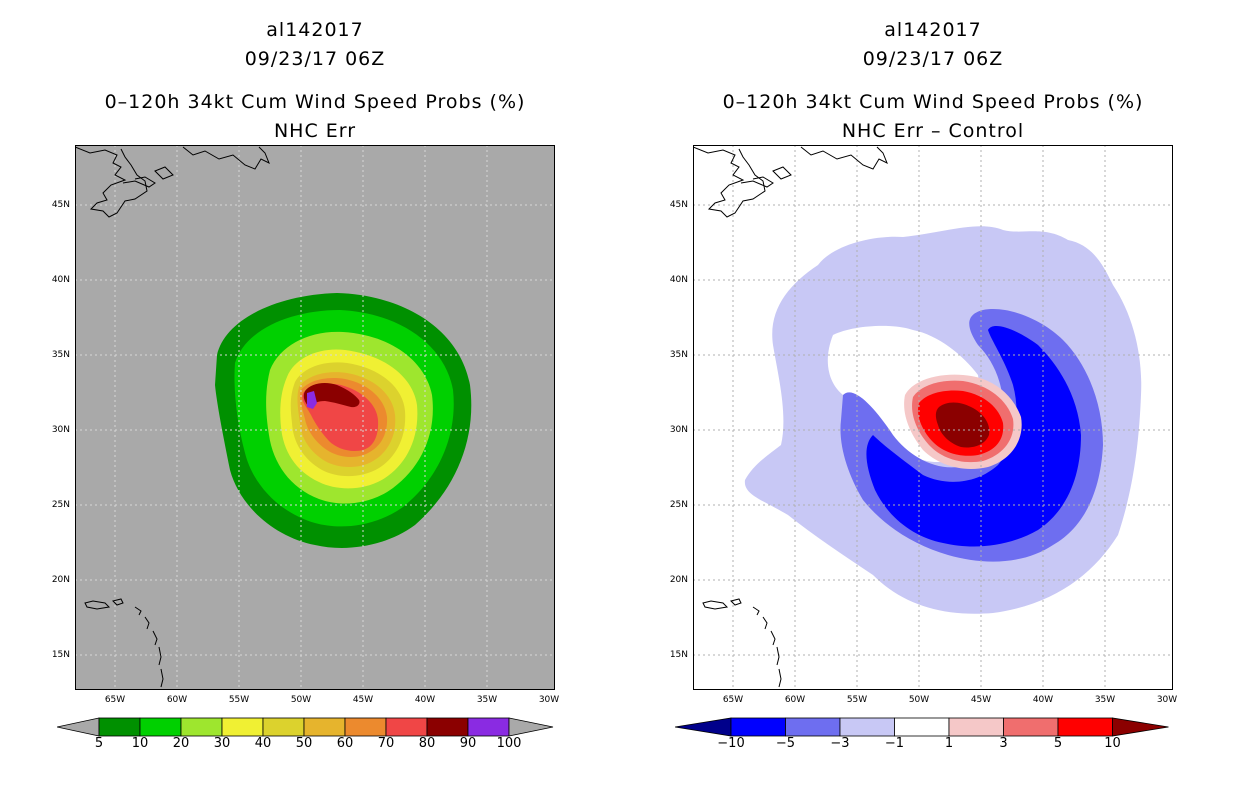 This screenshot has height=800, width=1236. I want to click on contour-minus5-to-minus10, so click(973, 436).